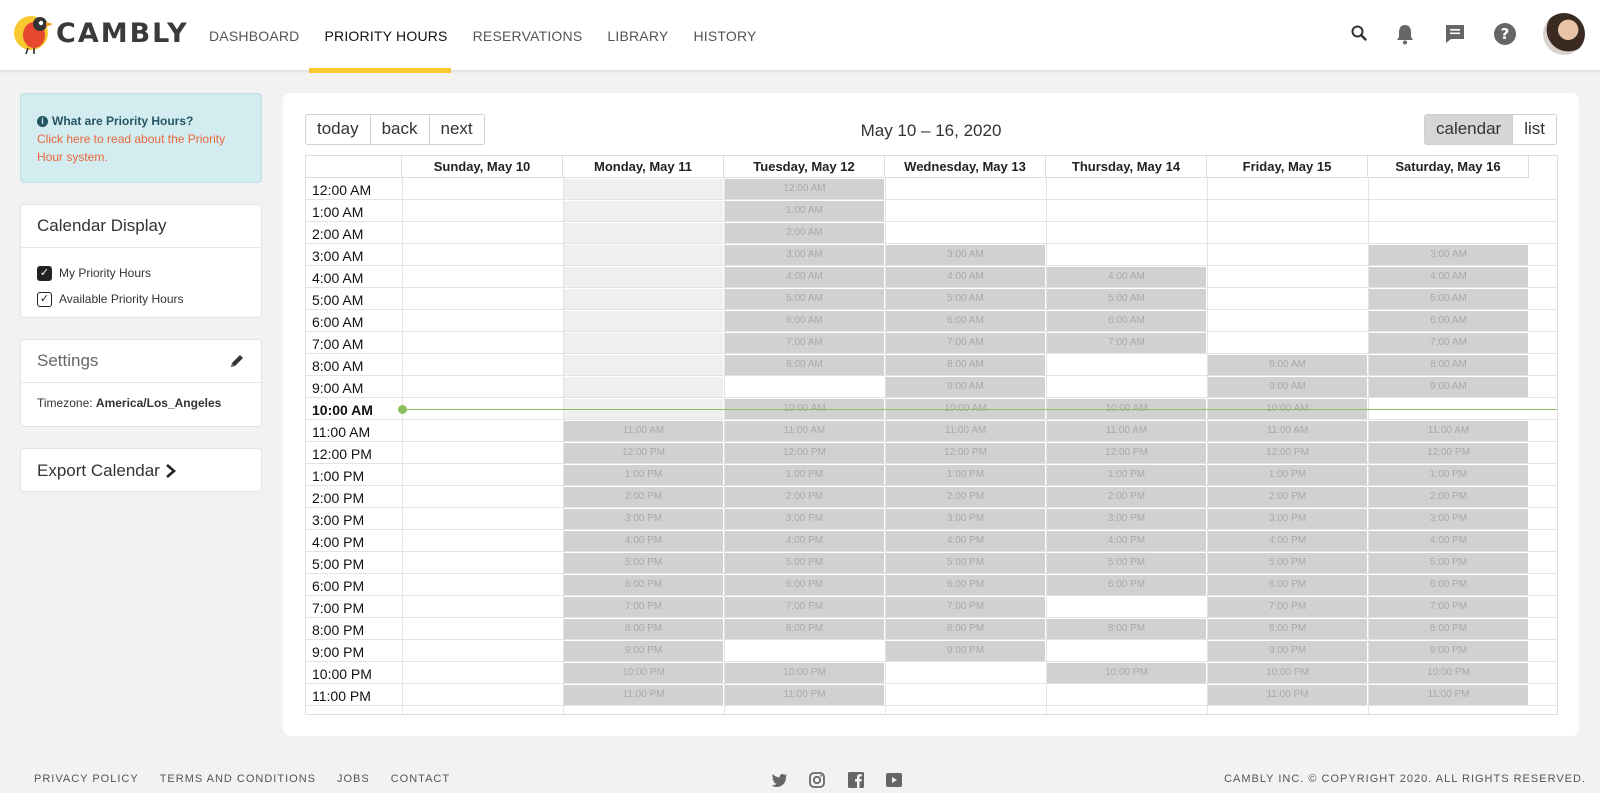  Describe the element at coordinates (1534, 128) in the screenshot. I see `list-view-button: list` at that location.